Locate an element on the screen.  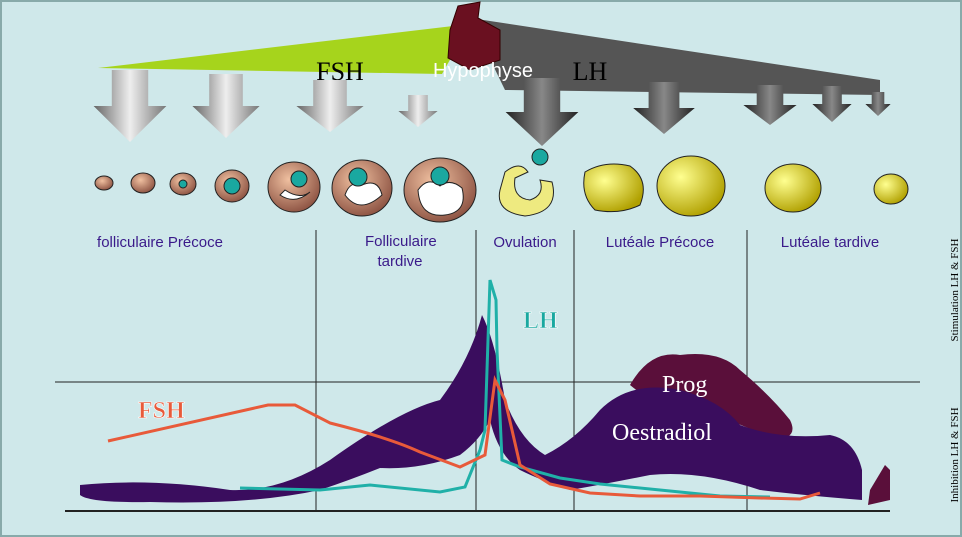
phase-label: Folliculaire tardive is located at coordinates (401, 251).